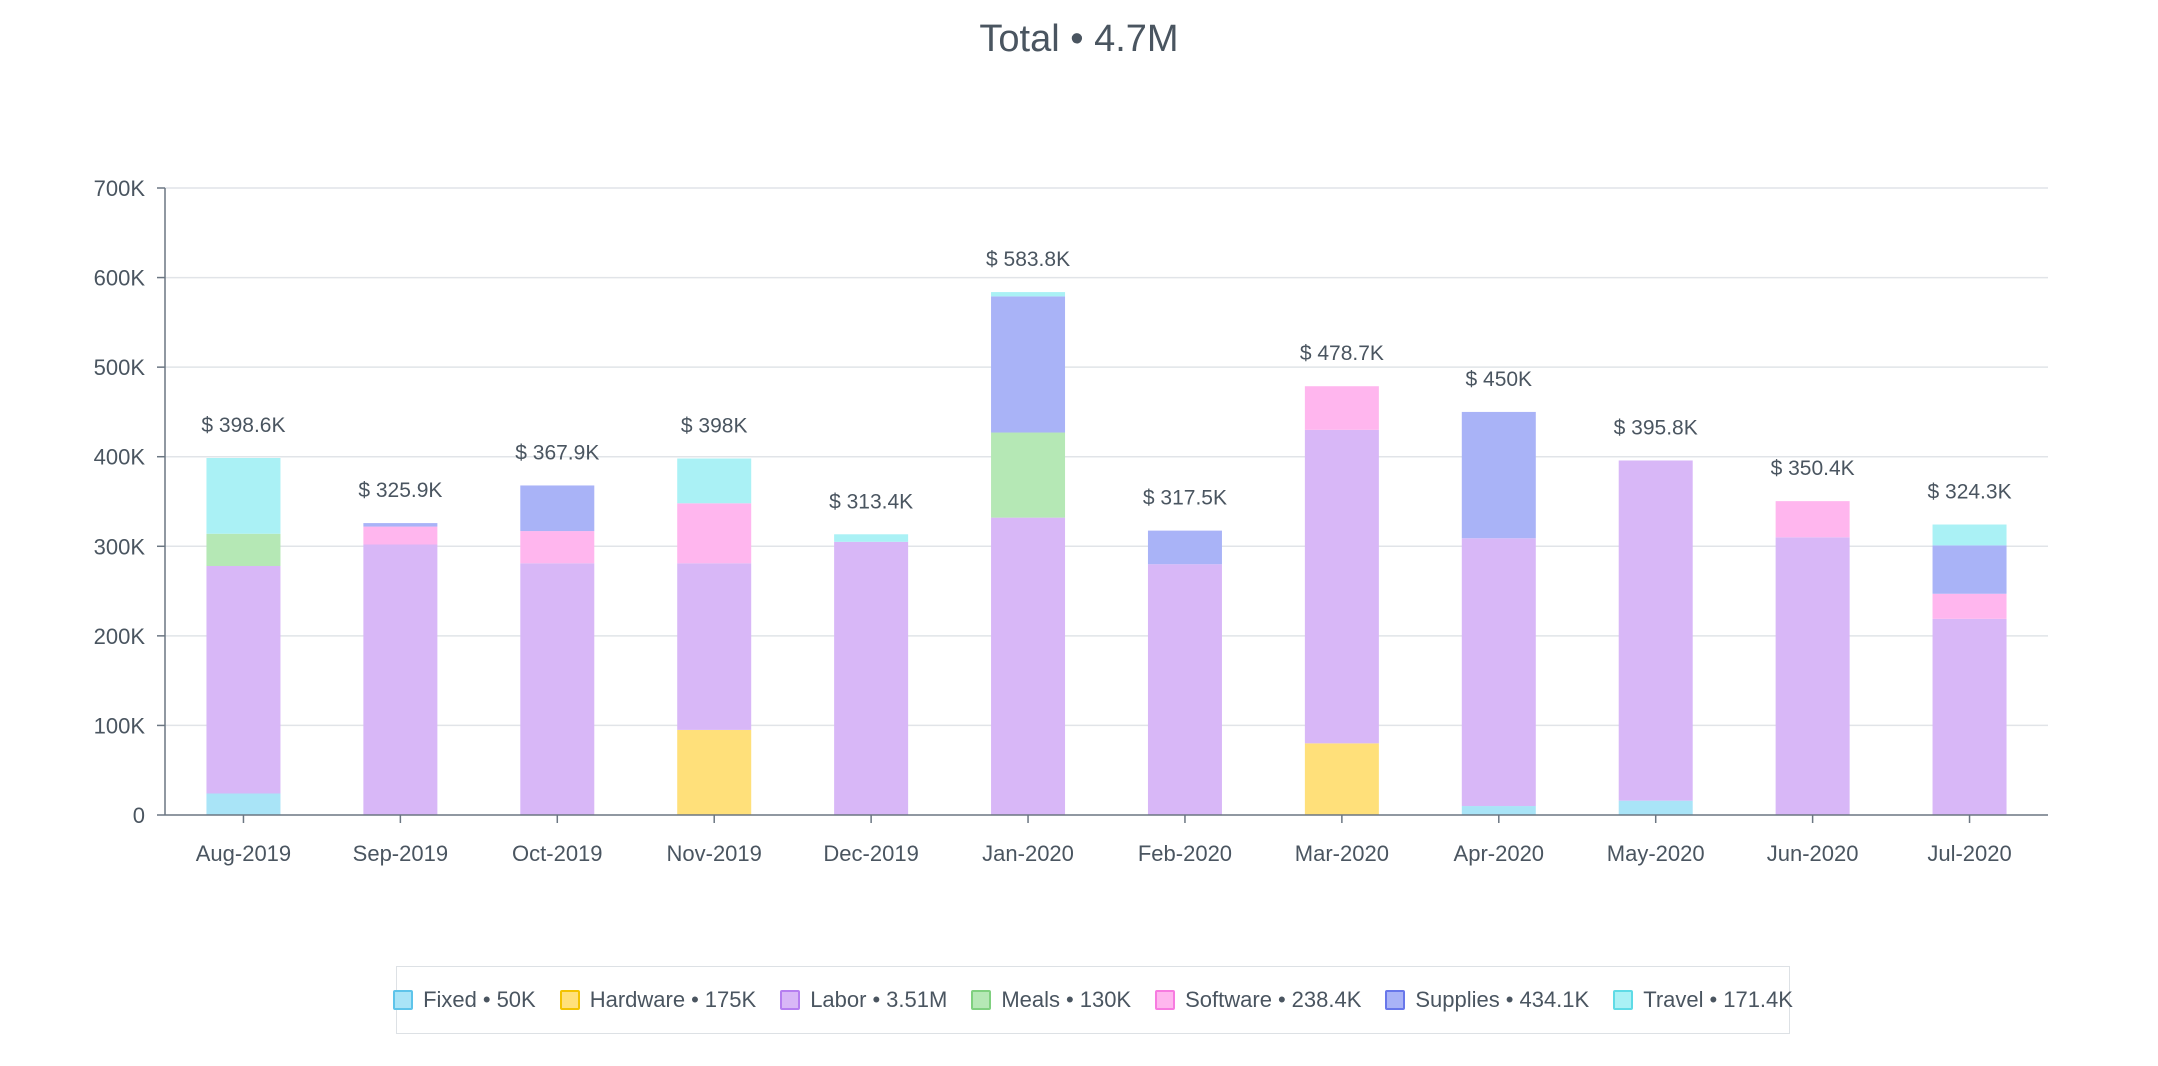 This screenshot has height=1066, width=2158. What do you see at coordinates (1970, 492) in the screenshot?
I see `bar-total-label: $ 324.3K` at bounding box center [1970, 492].